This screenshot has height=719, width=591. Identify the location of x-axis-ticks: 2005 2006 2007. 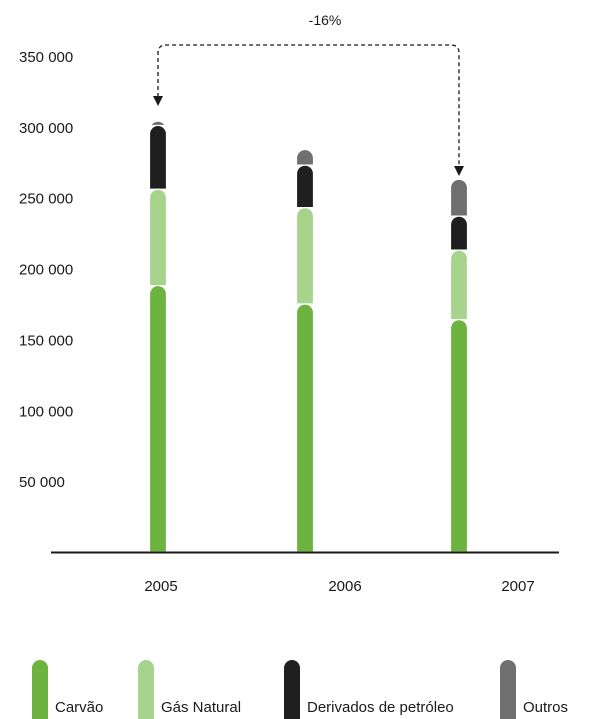
(339, 586).